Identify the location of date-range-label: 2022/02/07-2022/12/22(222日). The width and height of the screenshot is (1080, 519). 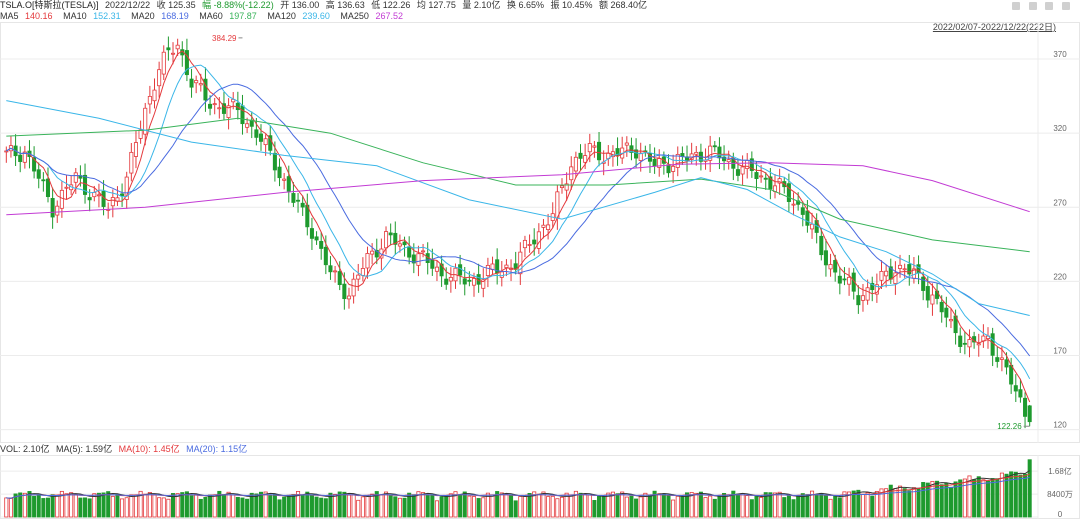
(994, 27).